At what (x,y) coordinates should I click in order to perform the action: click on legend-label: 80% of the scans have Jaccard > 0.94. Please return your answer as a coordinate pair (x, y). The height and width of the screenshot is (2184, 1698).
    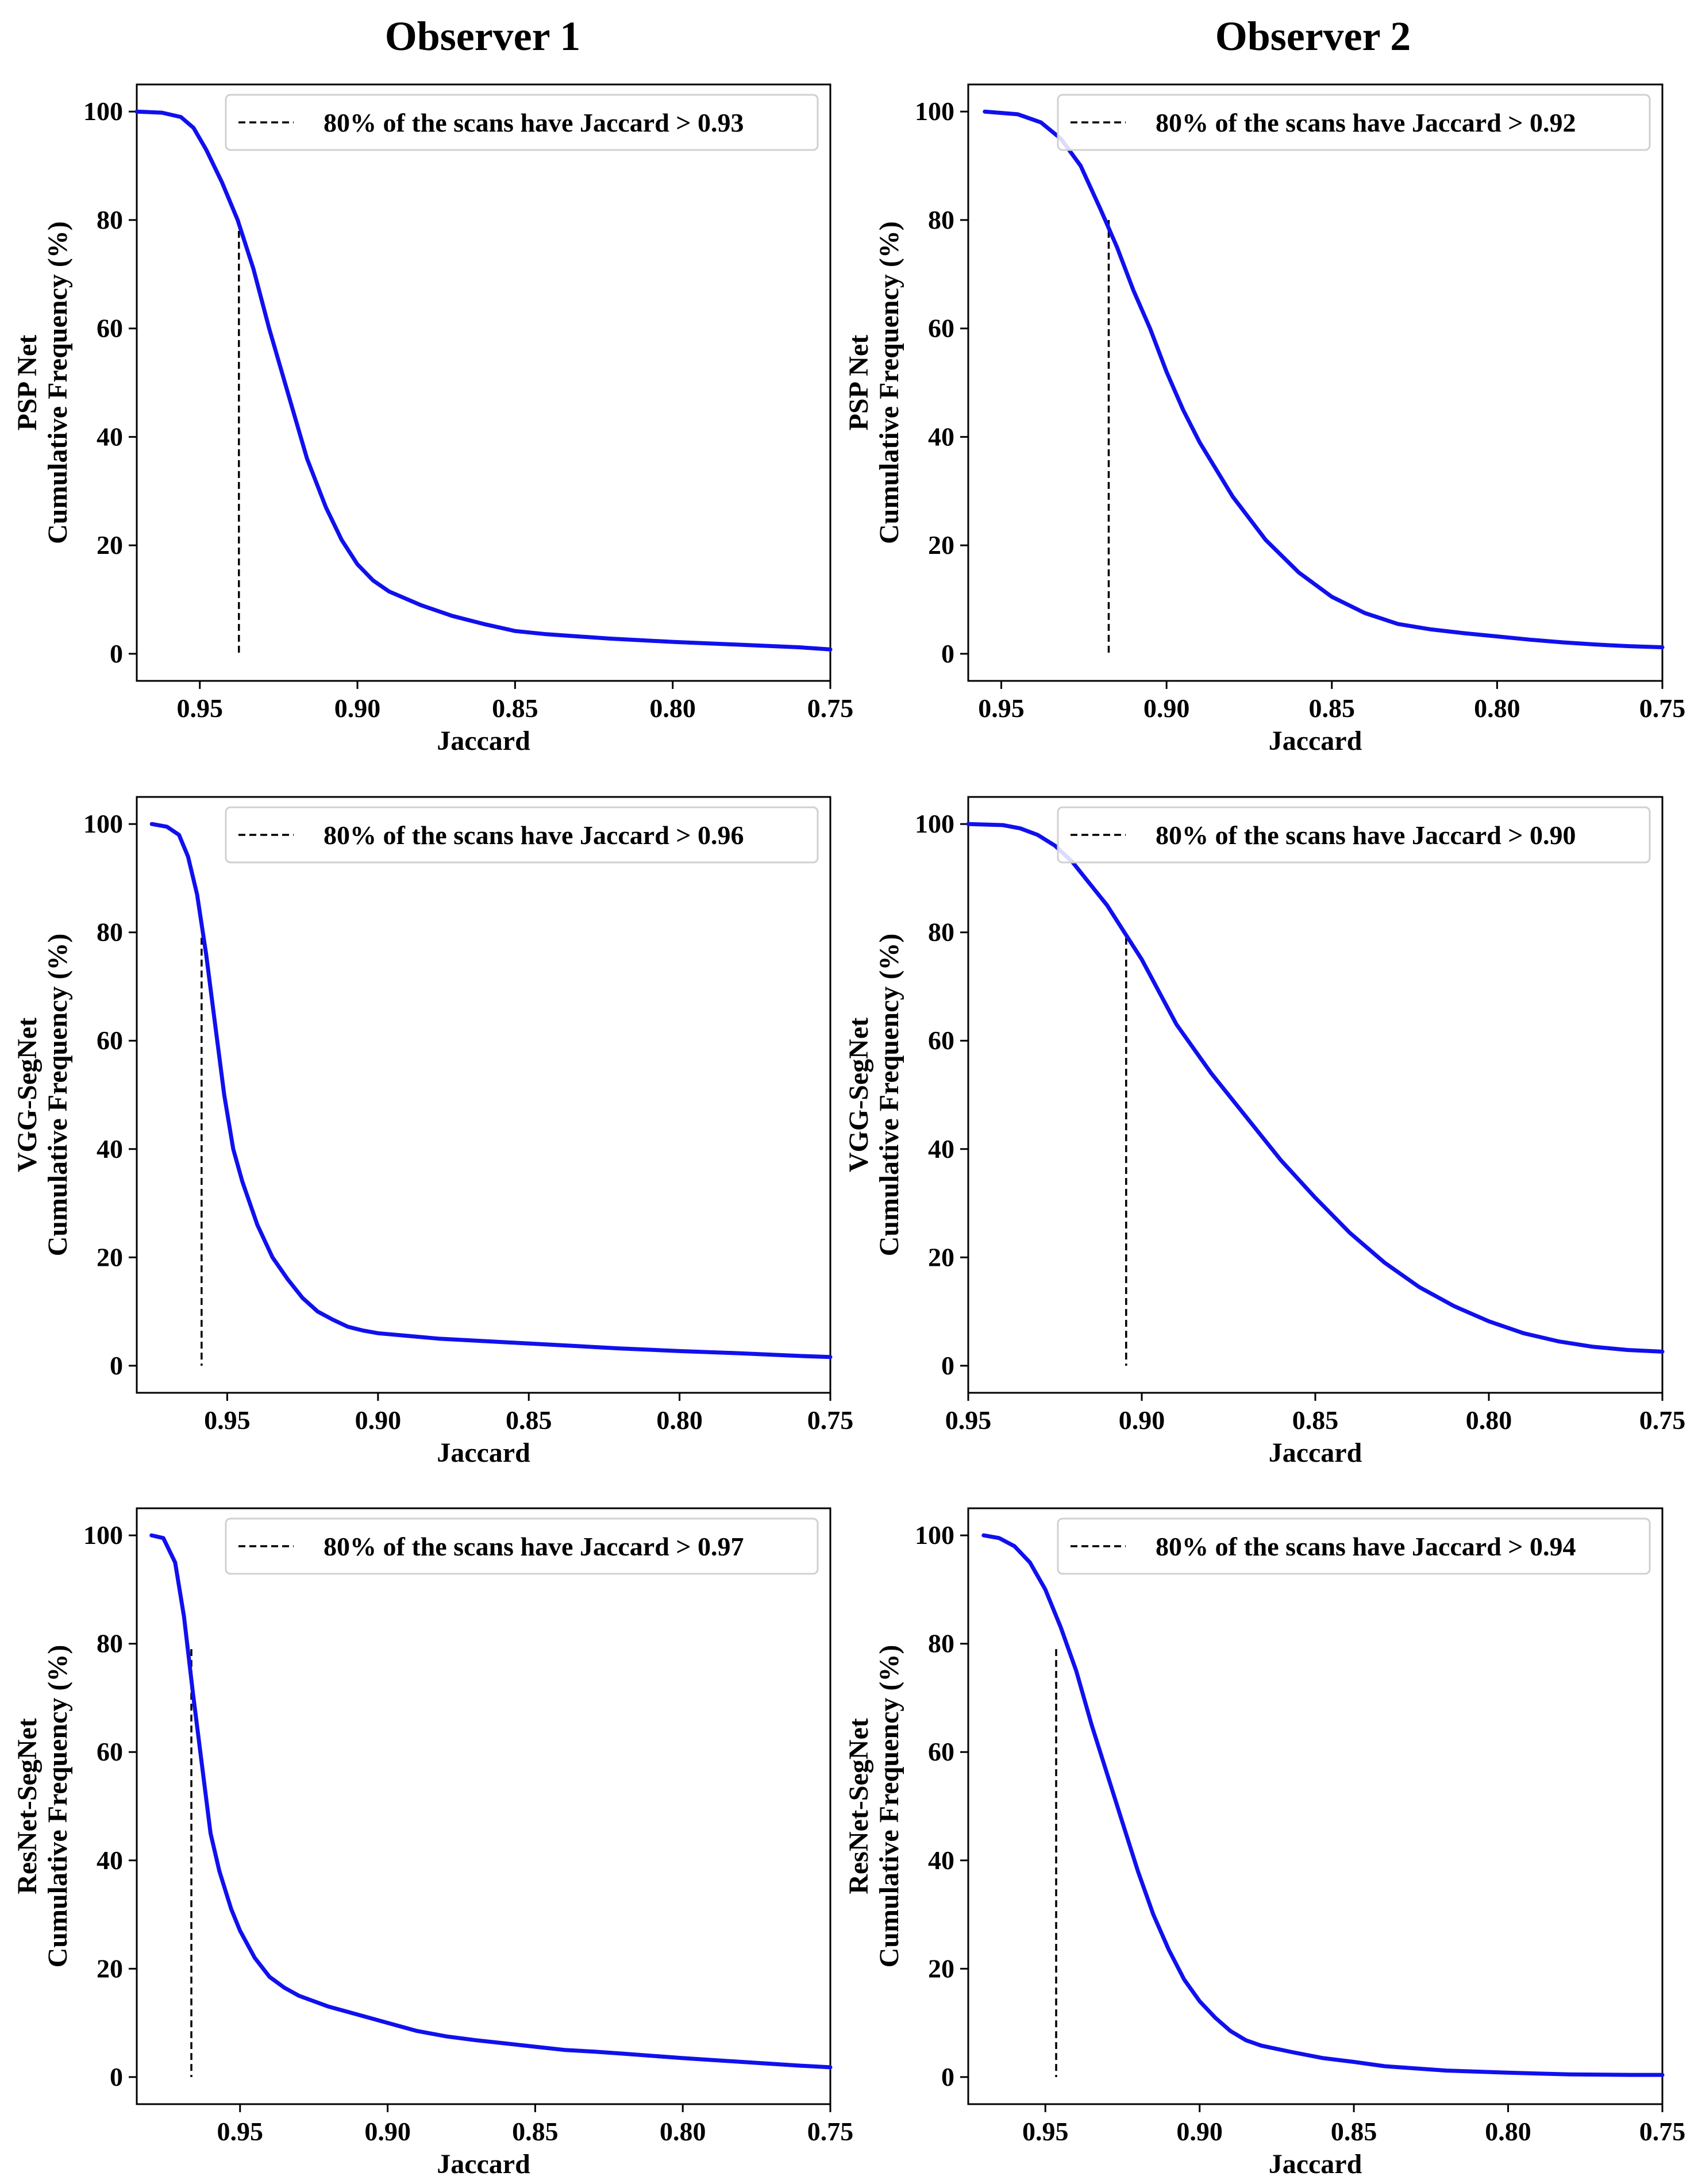
    Looking at the image, I should click on (1366, 1546).